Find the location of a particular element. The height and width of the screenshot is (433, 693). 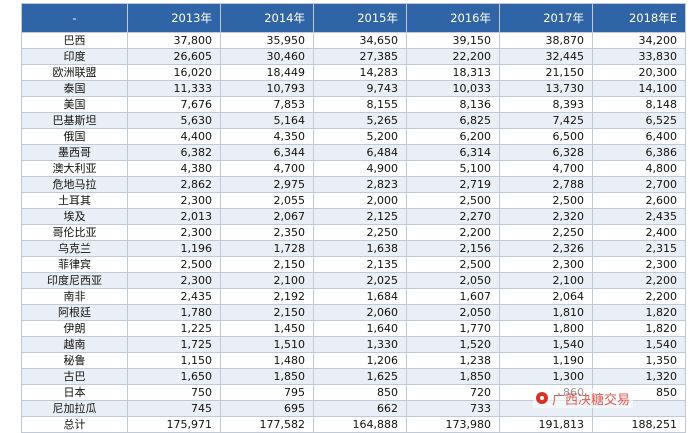

value-cell: 2,788 is located at coordinates (546, 184).